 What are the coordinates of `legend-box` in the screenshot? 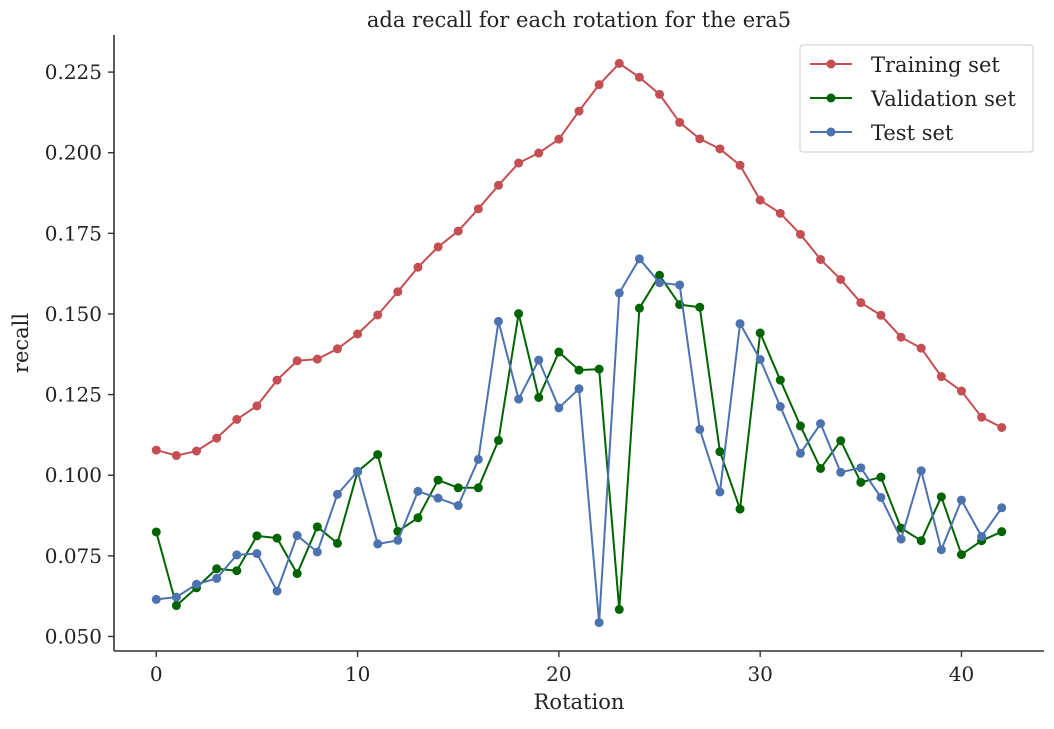 It's located at (916, 98).